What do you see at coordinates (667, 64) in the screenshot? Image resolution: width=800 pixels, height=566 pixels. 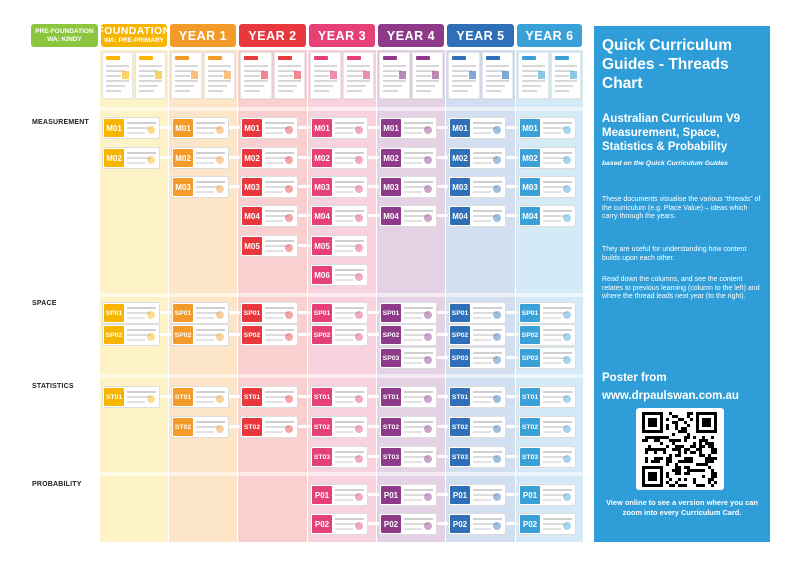 I see `panel-title: Quick Curriculum Guides - Threads Chart` at bounding box center [667, 64].